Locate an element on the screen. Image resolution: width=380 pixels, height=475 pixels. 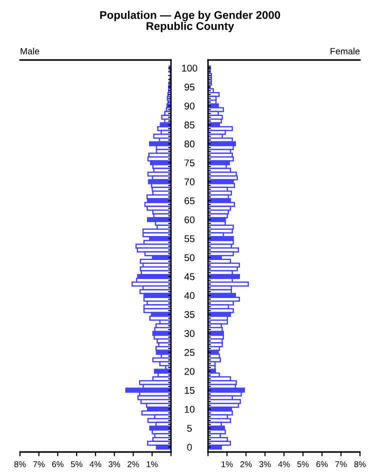
text: Male is located at coordinates (30, 51).